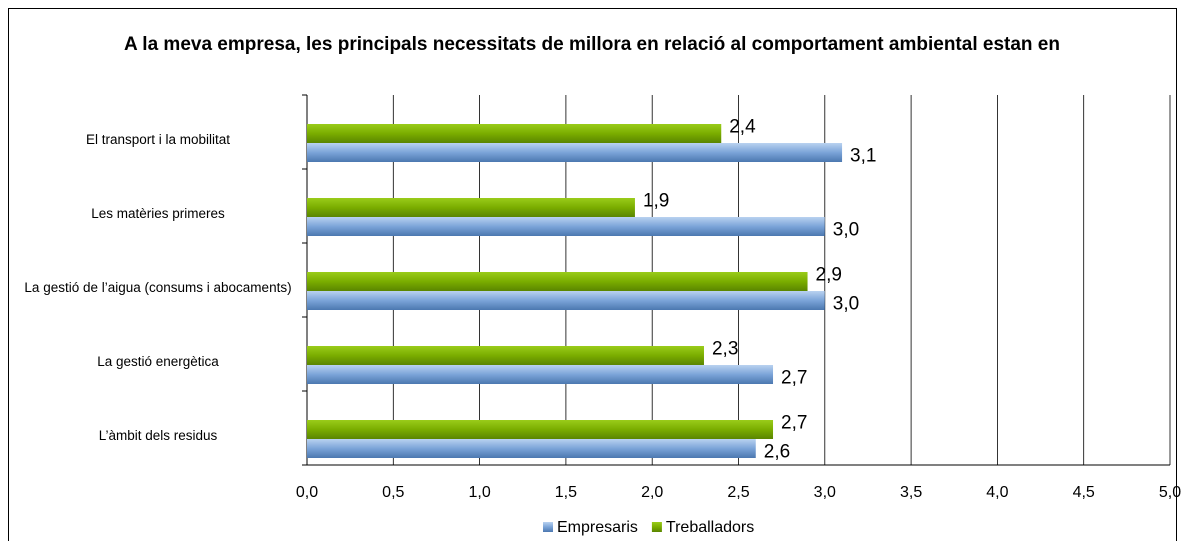  Describe the element at coordinates (566, 492) in the screenshot. I see `x-tick-label: 1,5` at that location.